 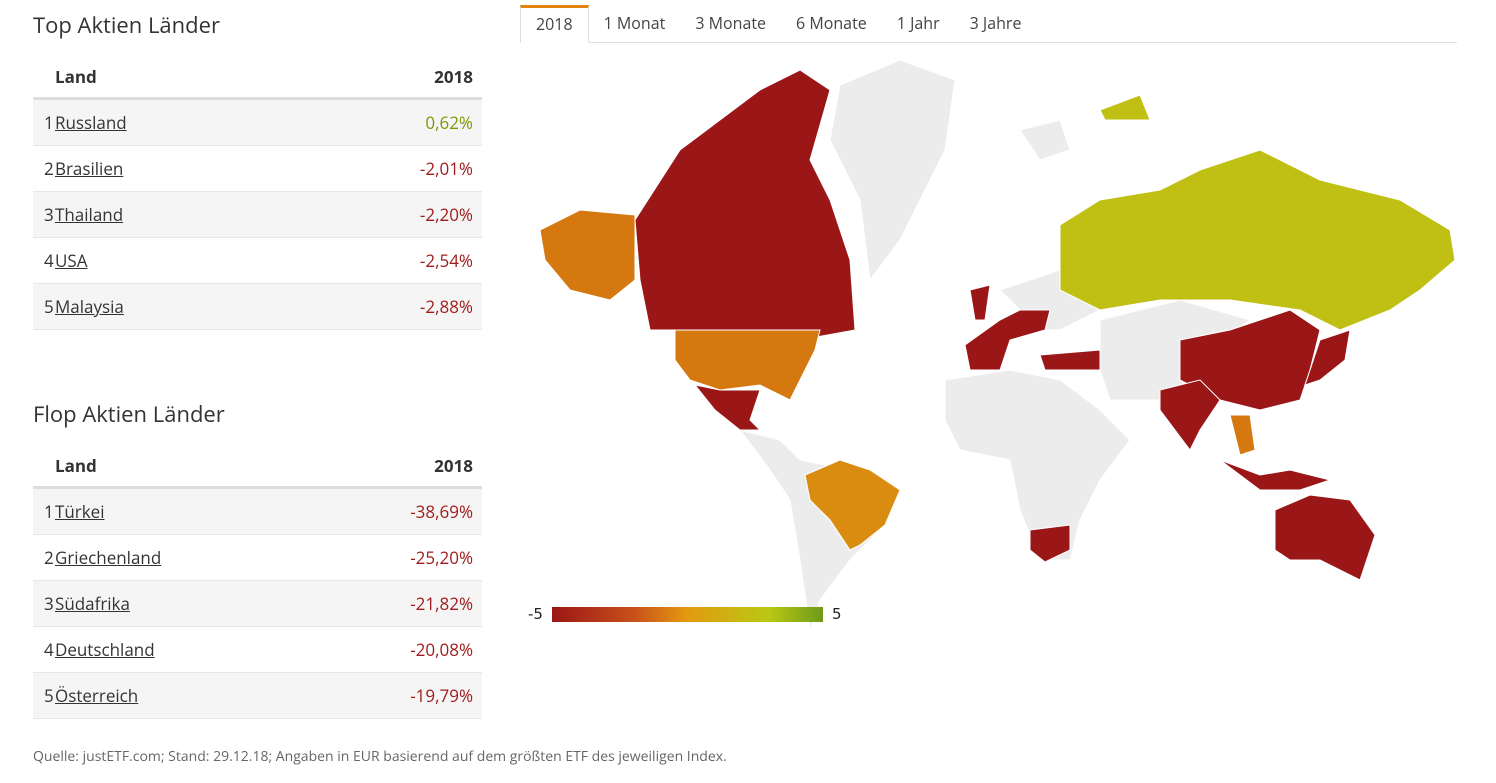 I want to click on country-link: Malaysia, so click(x=89, y=306).